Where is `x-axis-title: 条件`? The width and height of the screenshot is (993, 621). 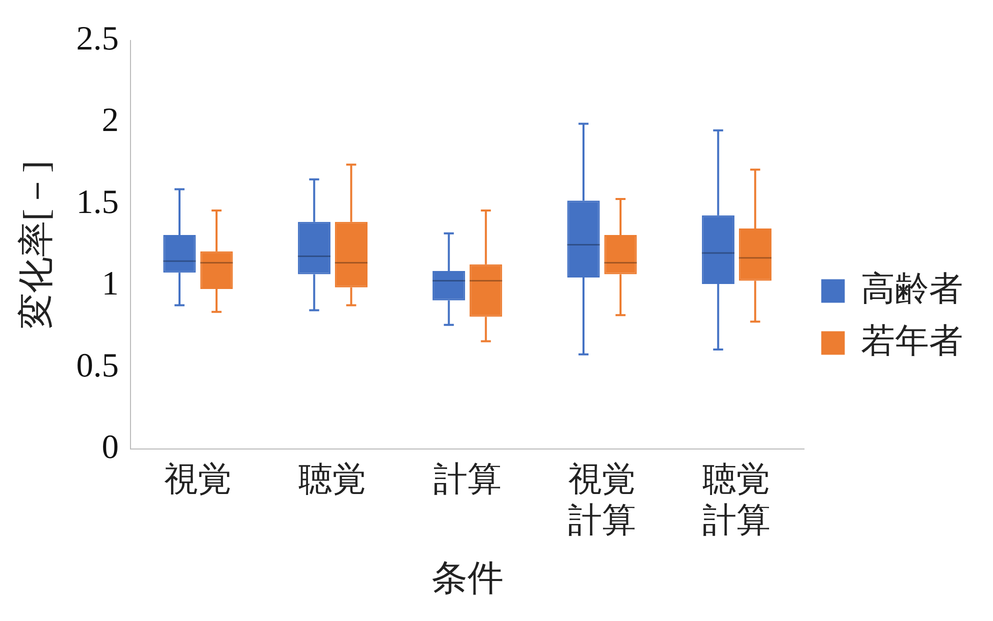
x-axis-title: 条件 is located at coordinates (467, 578).